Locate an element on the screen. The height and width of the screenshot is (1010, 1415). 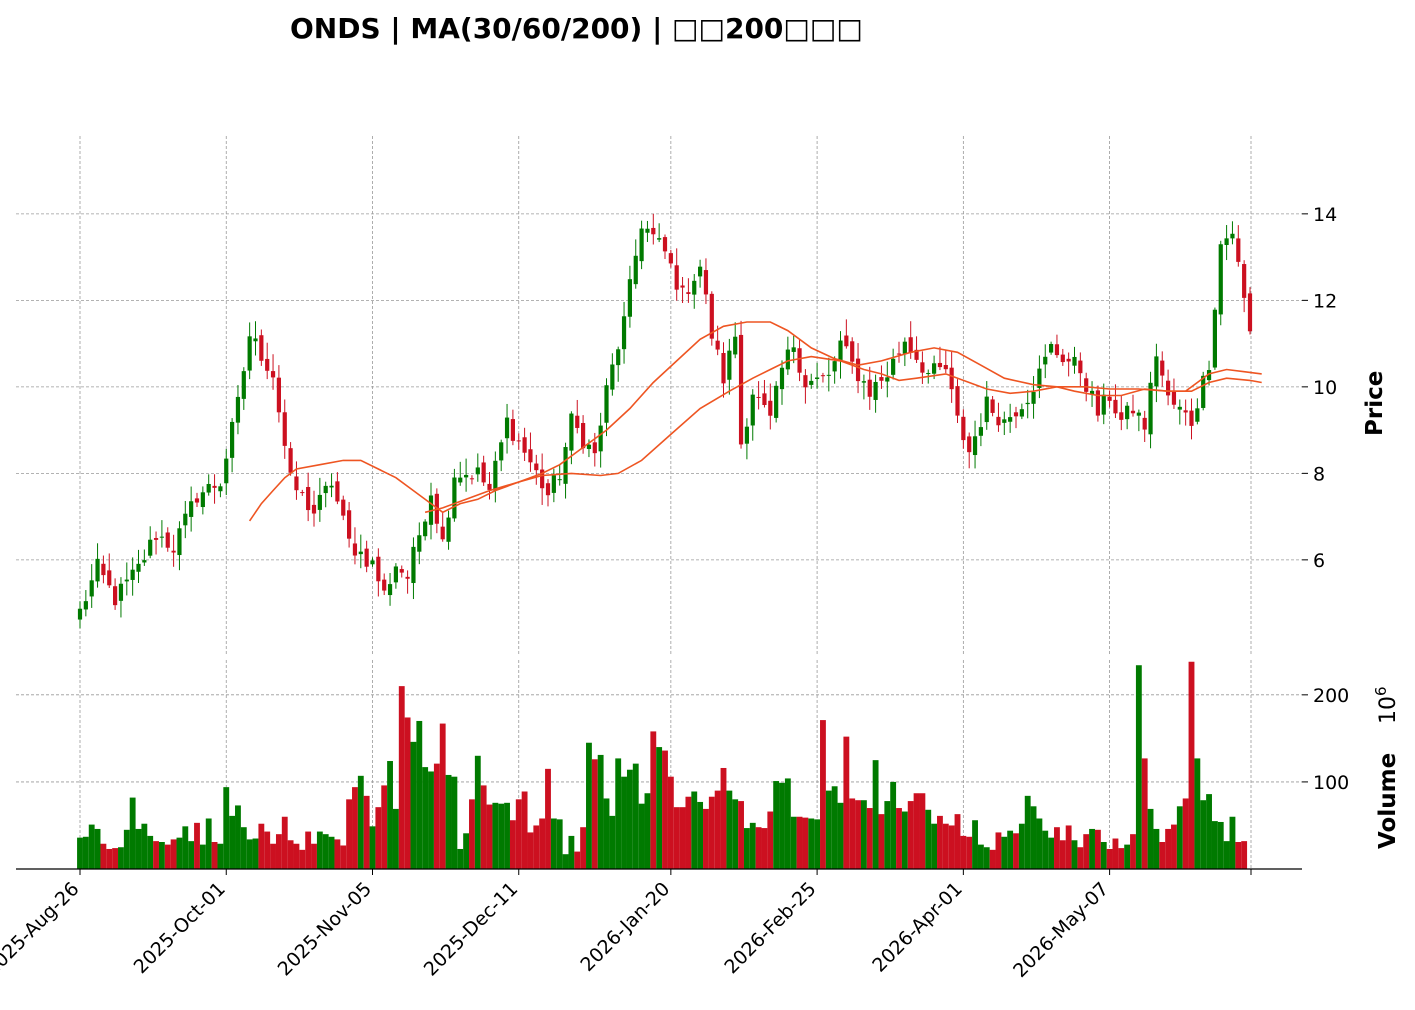
ma-long-line is located at coordinates (843, 417).